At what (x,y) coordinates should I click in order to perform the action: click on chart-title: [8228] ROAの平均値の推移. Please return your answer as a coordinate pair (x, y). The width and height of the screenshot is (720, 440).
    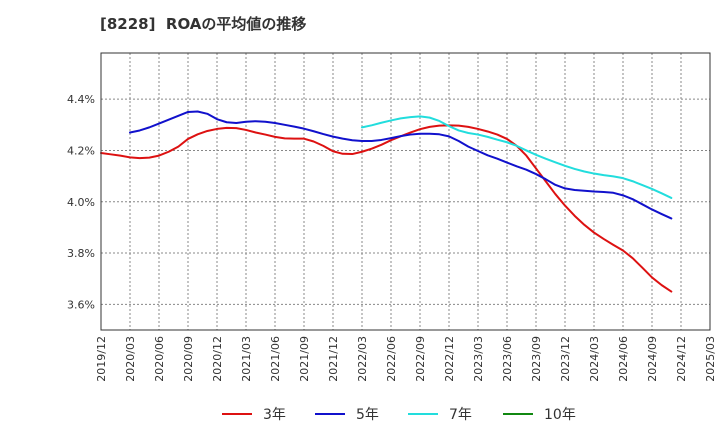
    Looking at the image, I should click on (203, 24).